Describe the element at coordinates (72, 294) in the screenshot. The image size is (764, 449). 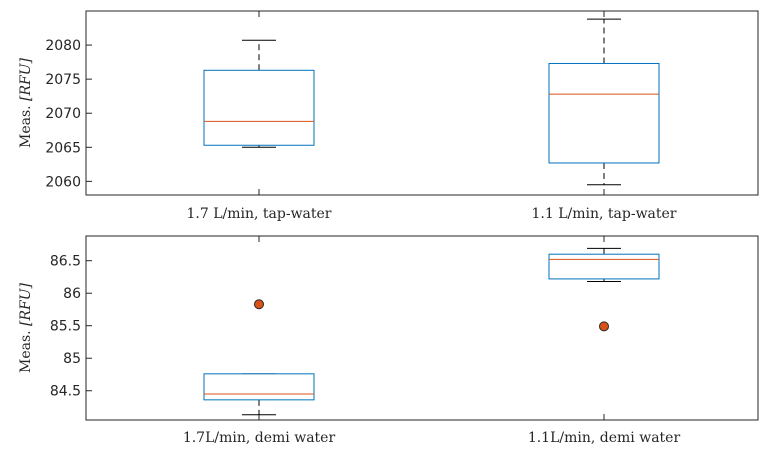
I see `y-tick-label: 86` at that location.